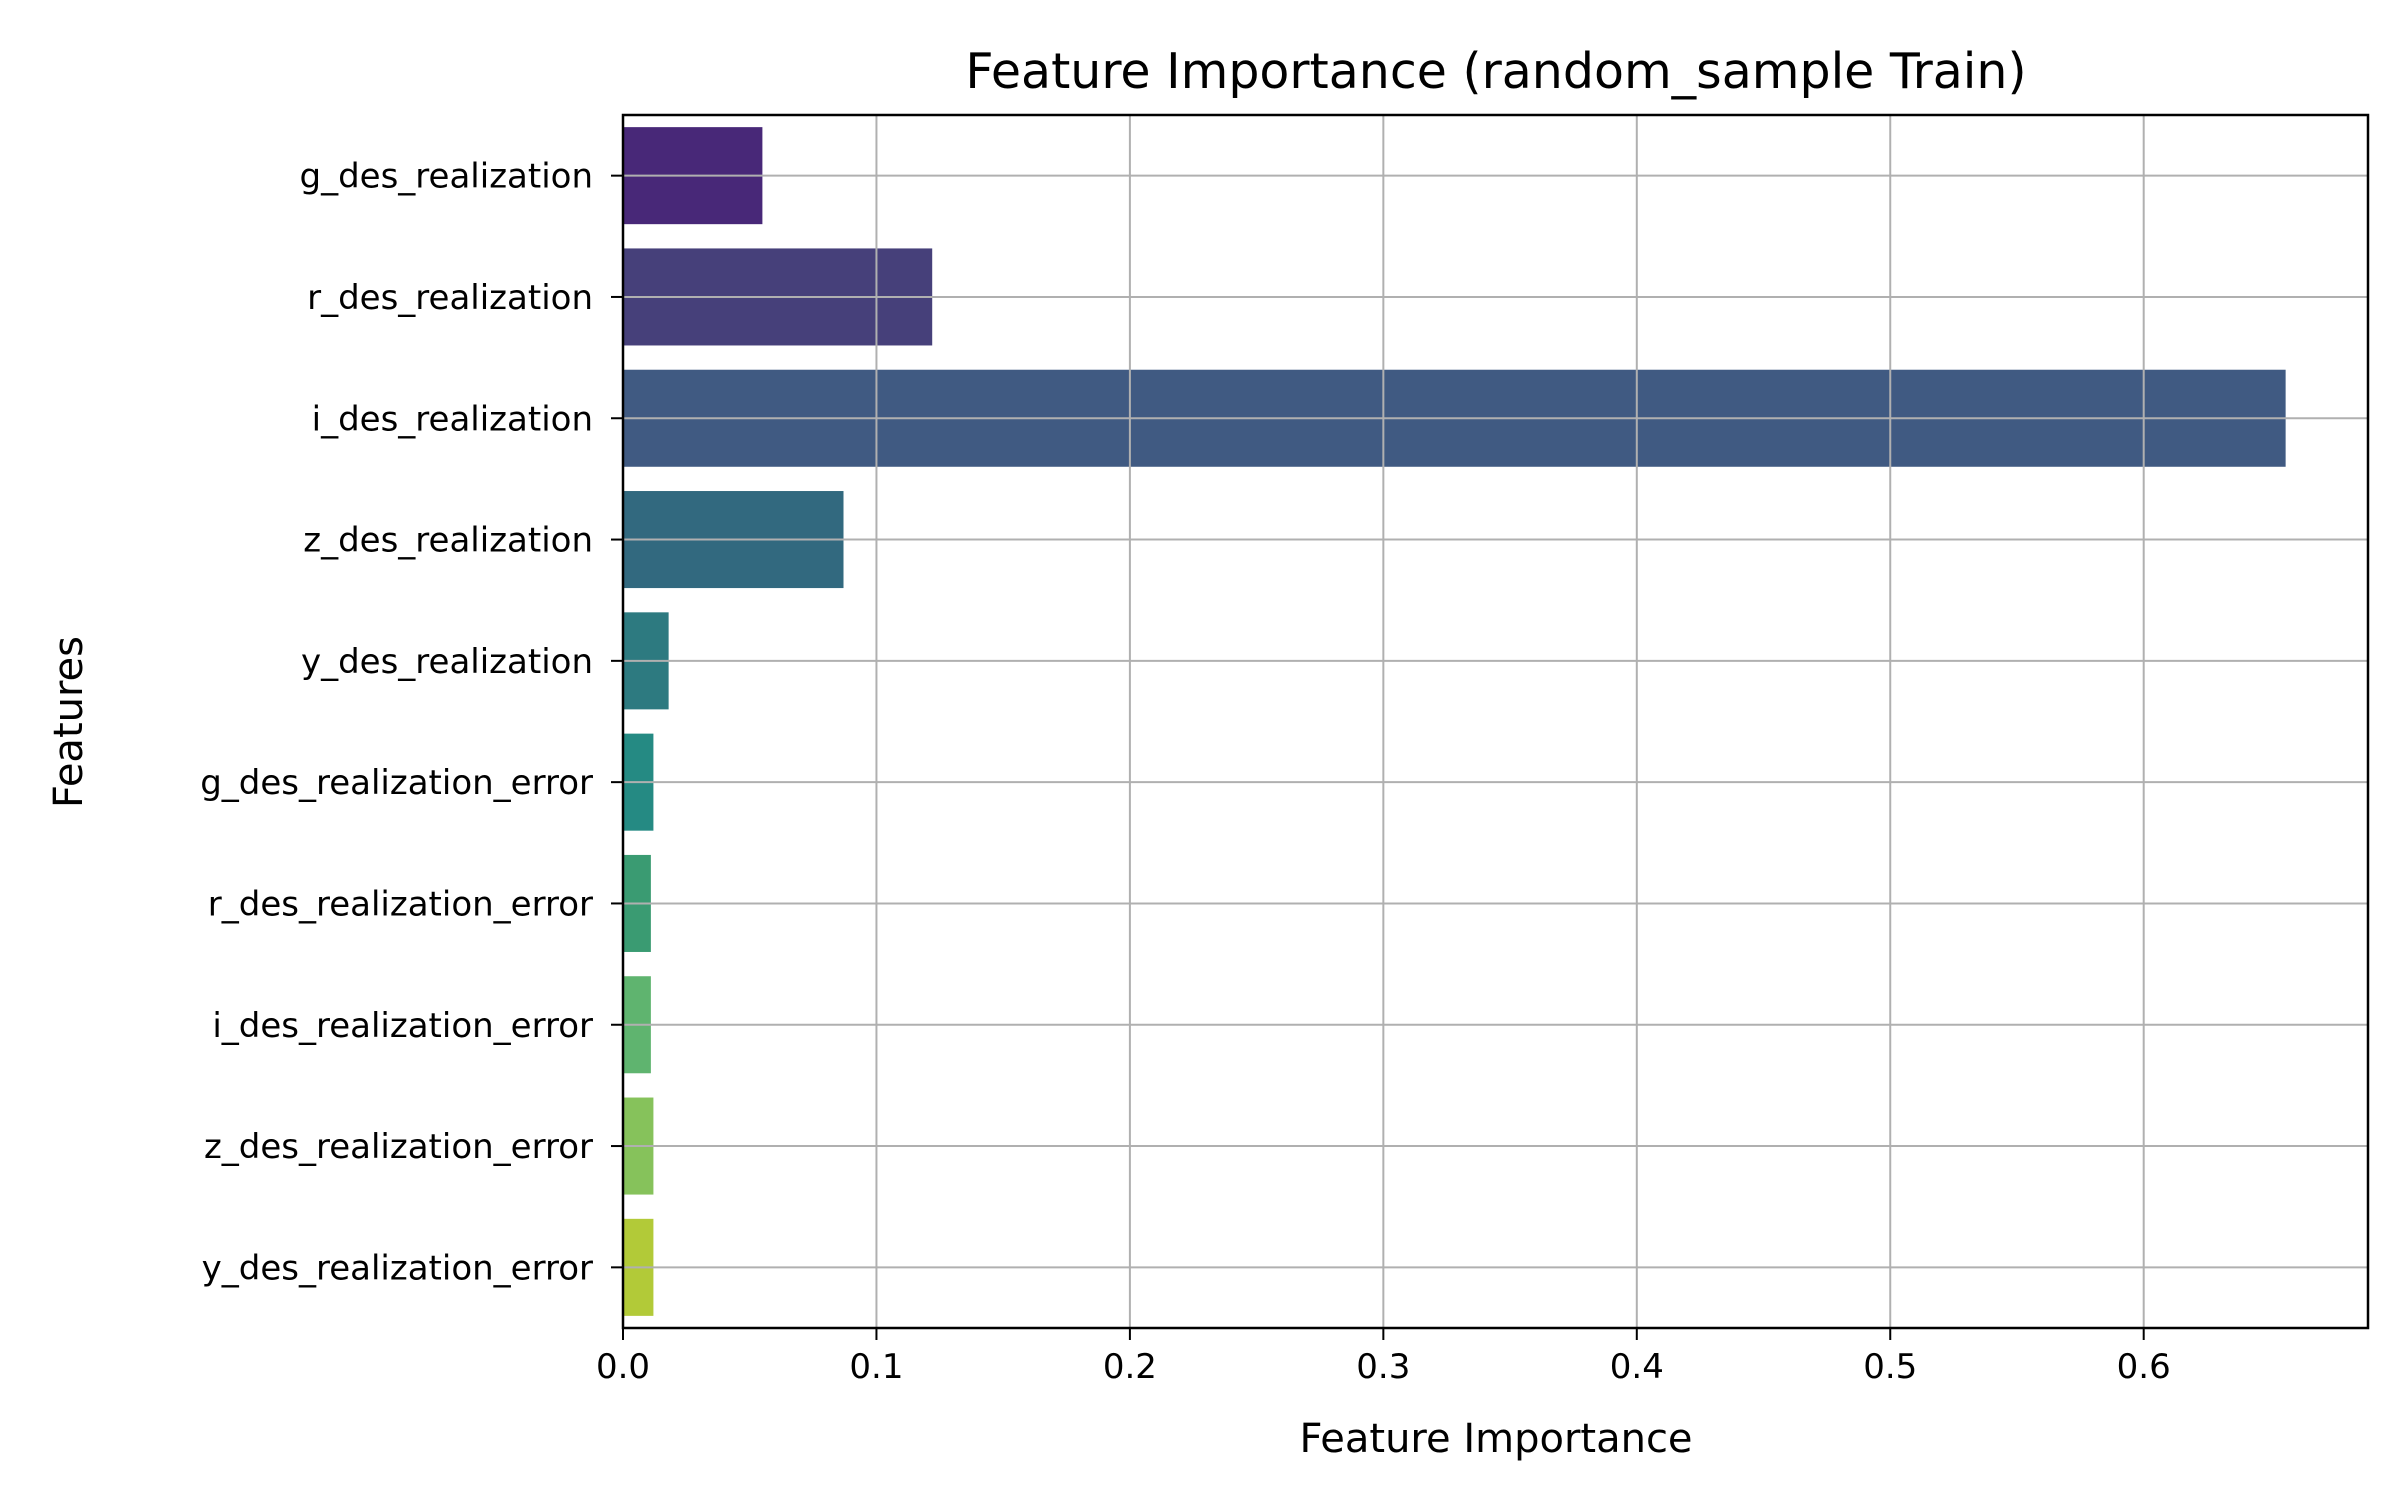 This screenshot has height=1500, width=2400. I want to click on x-tick-label: 0.1, so click(876, 1367).